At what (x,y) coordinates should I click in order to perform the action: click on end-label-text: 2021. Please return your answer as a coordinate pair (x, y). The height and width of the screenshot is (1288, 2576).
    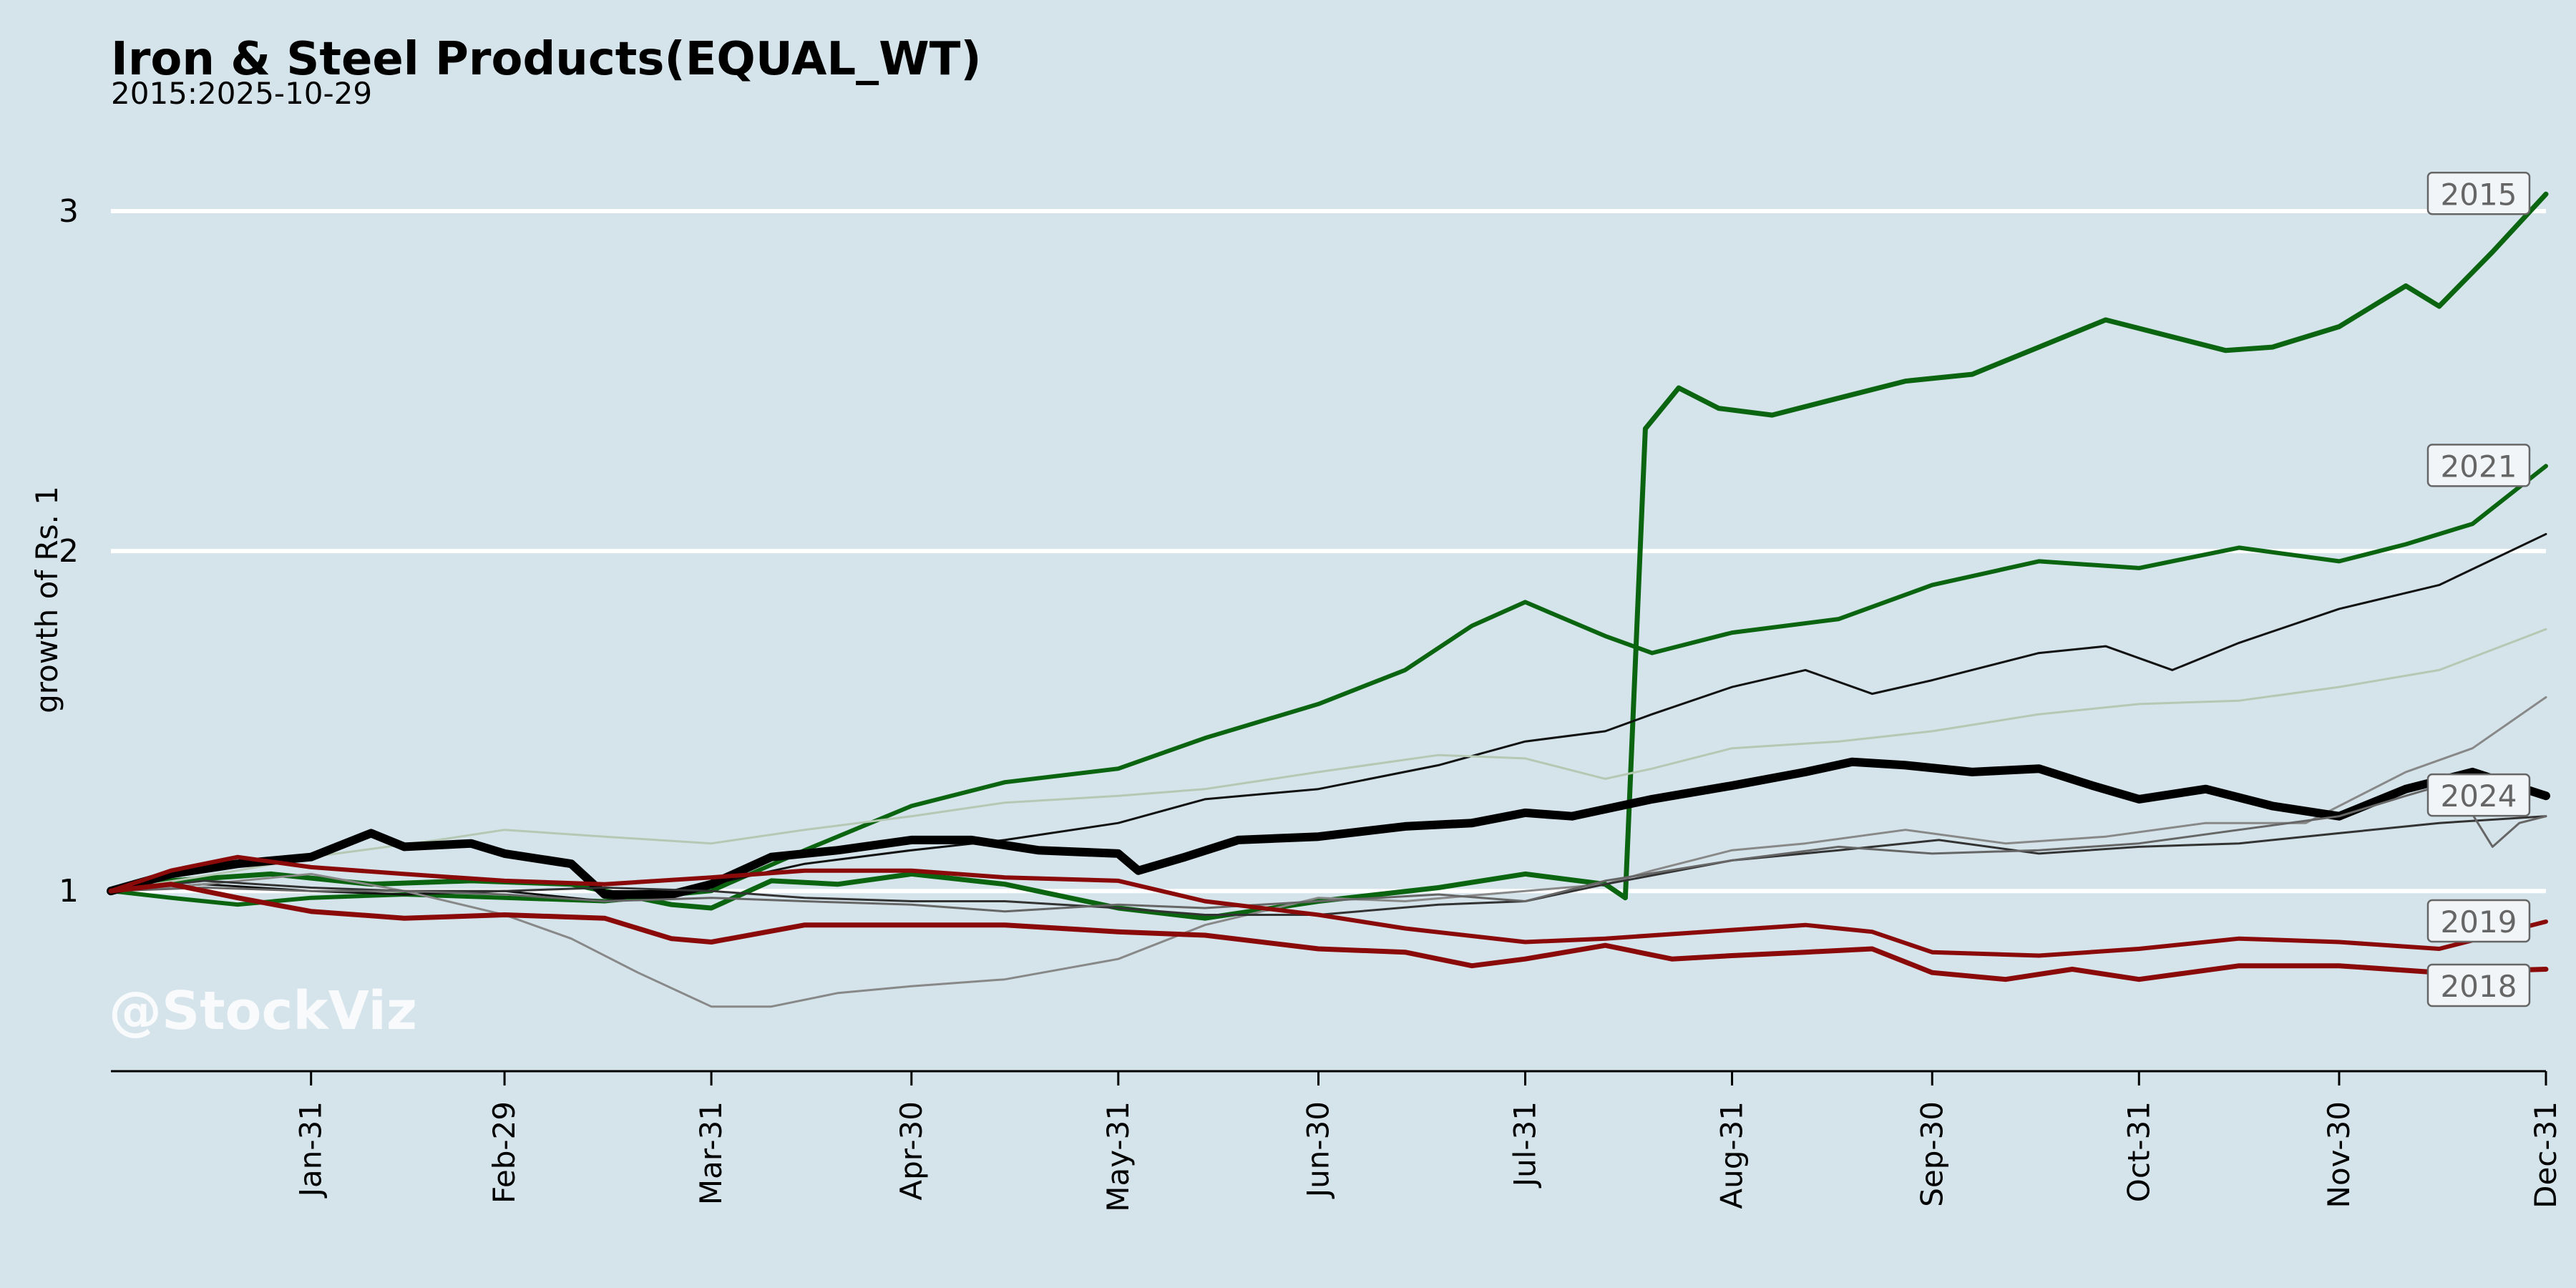
    Looking at the image, I should click on (2479, 466).